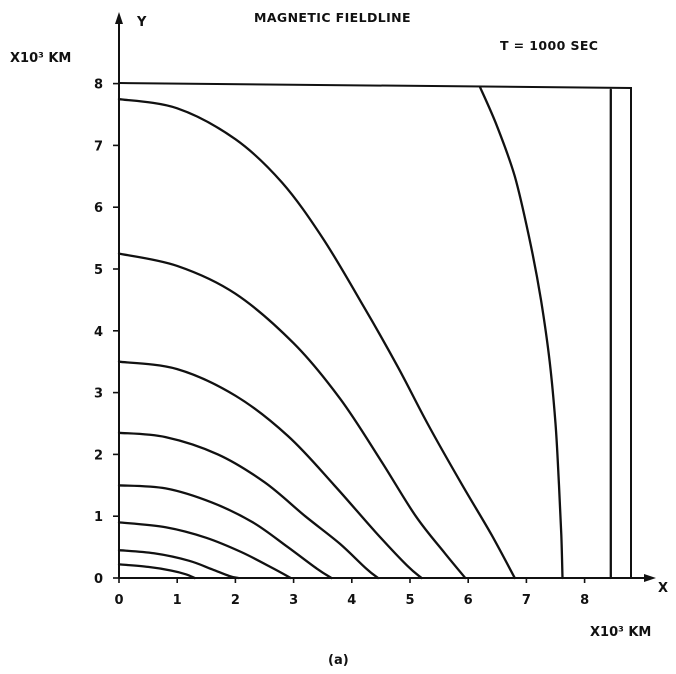 The image size is (676, 674). I want to click on y-axis-label: Y, so click(141, 22).